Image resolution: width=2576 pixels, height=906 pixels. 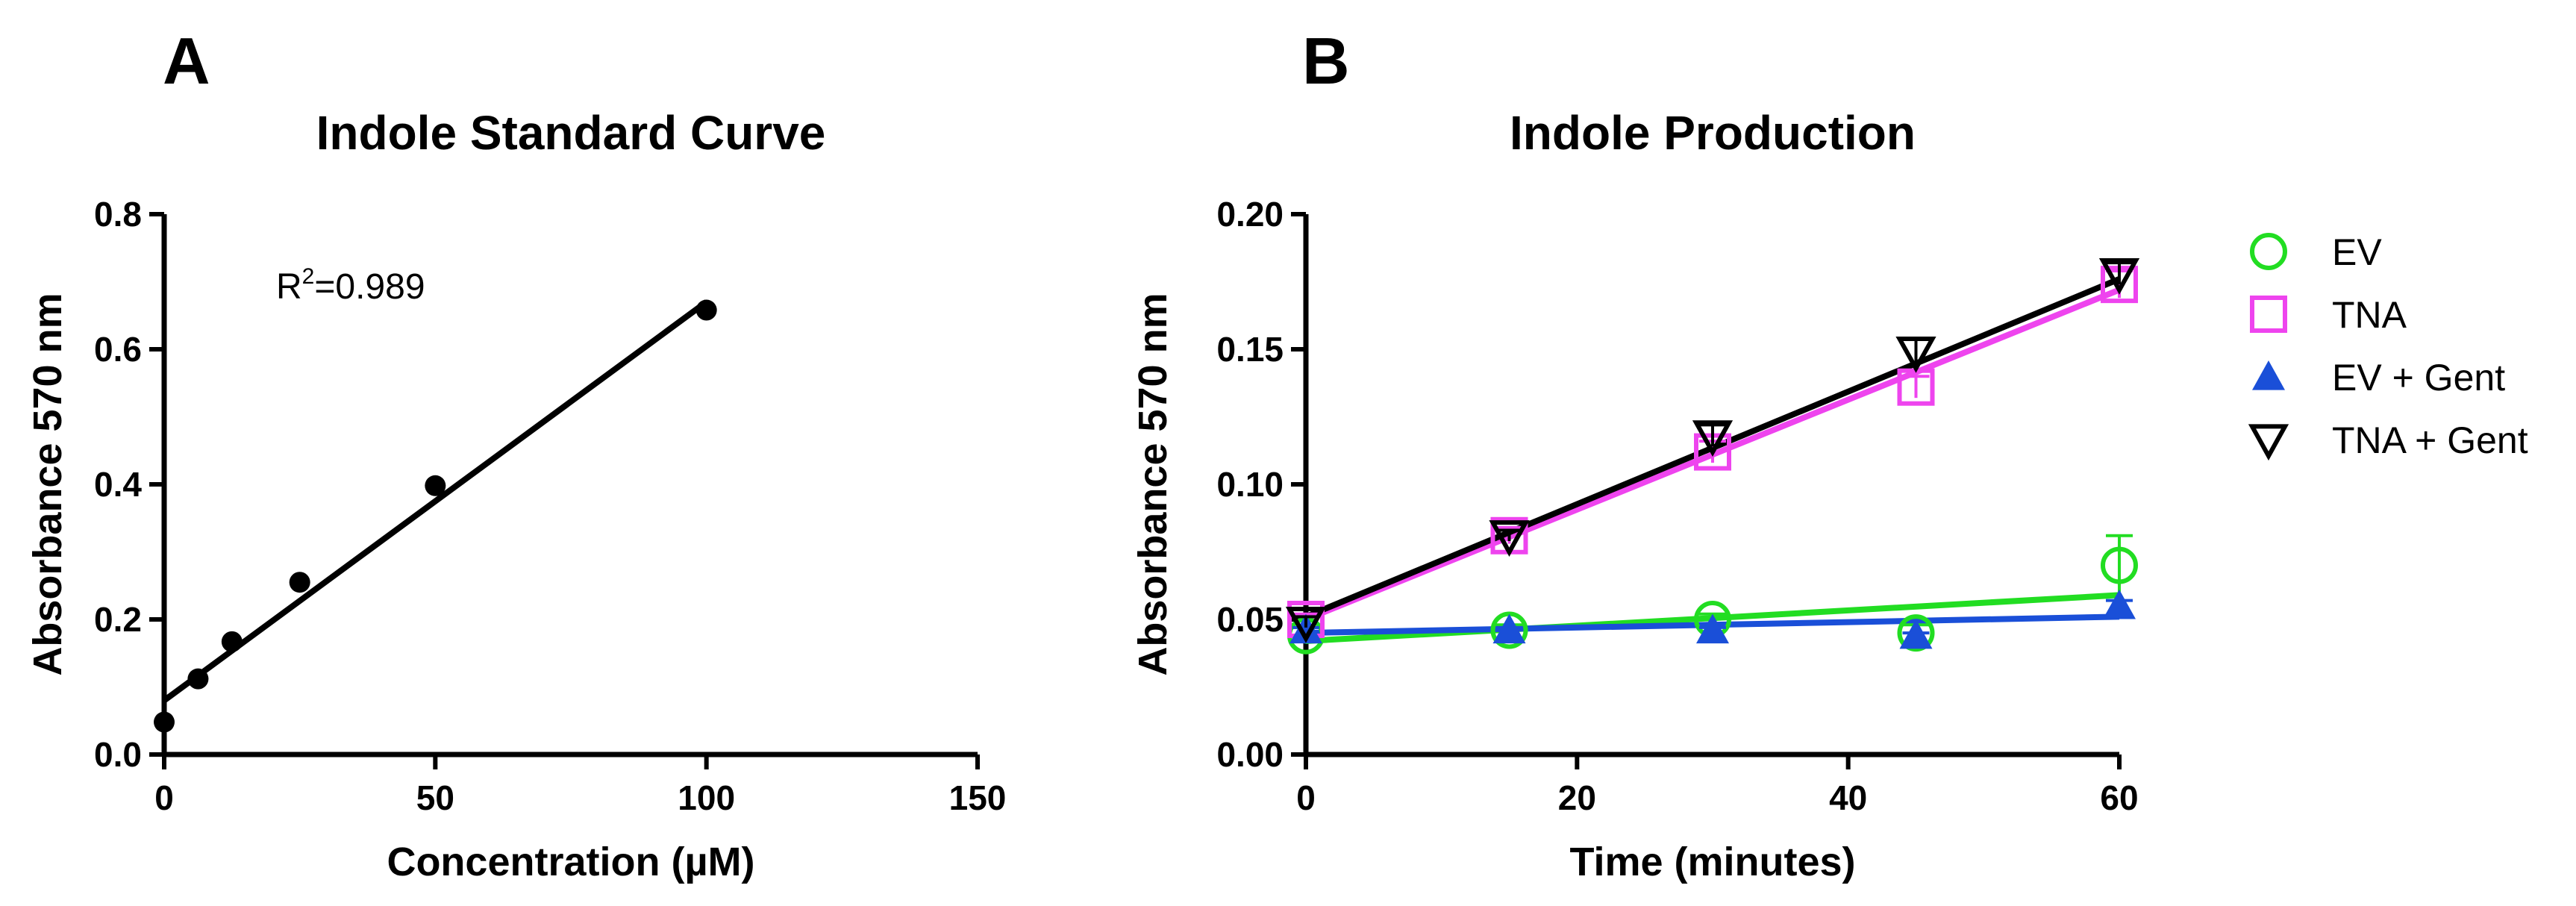 What do you see at coordinates (1713, 133) in the screenshot?
I see `chart-b-title: Indole Production` at bounding box center [1713, 133].